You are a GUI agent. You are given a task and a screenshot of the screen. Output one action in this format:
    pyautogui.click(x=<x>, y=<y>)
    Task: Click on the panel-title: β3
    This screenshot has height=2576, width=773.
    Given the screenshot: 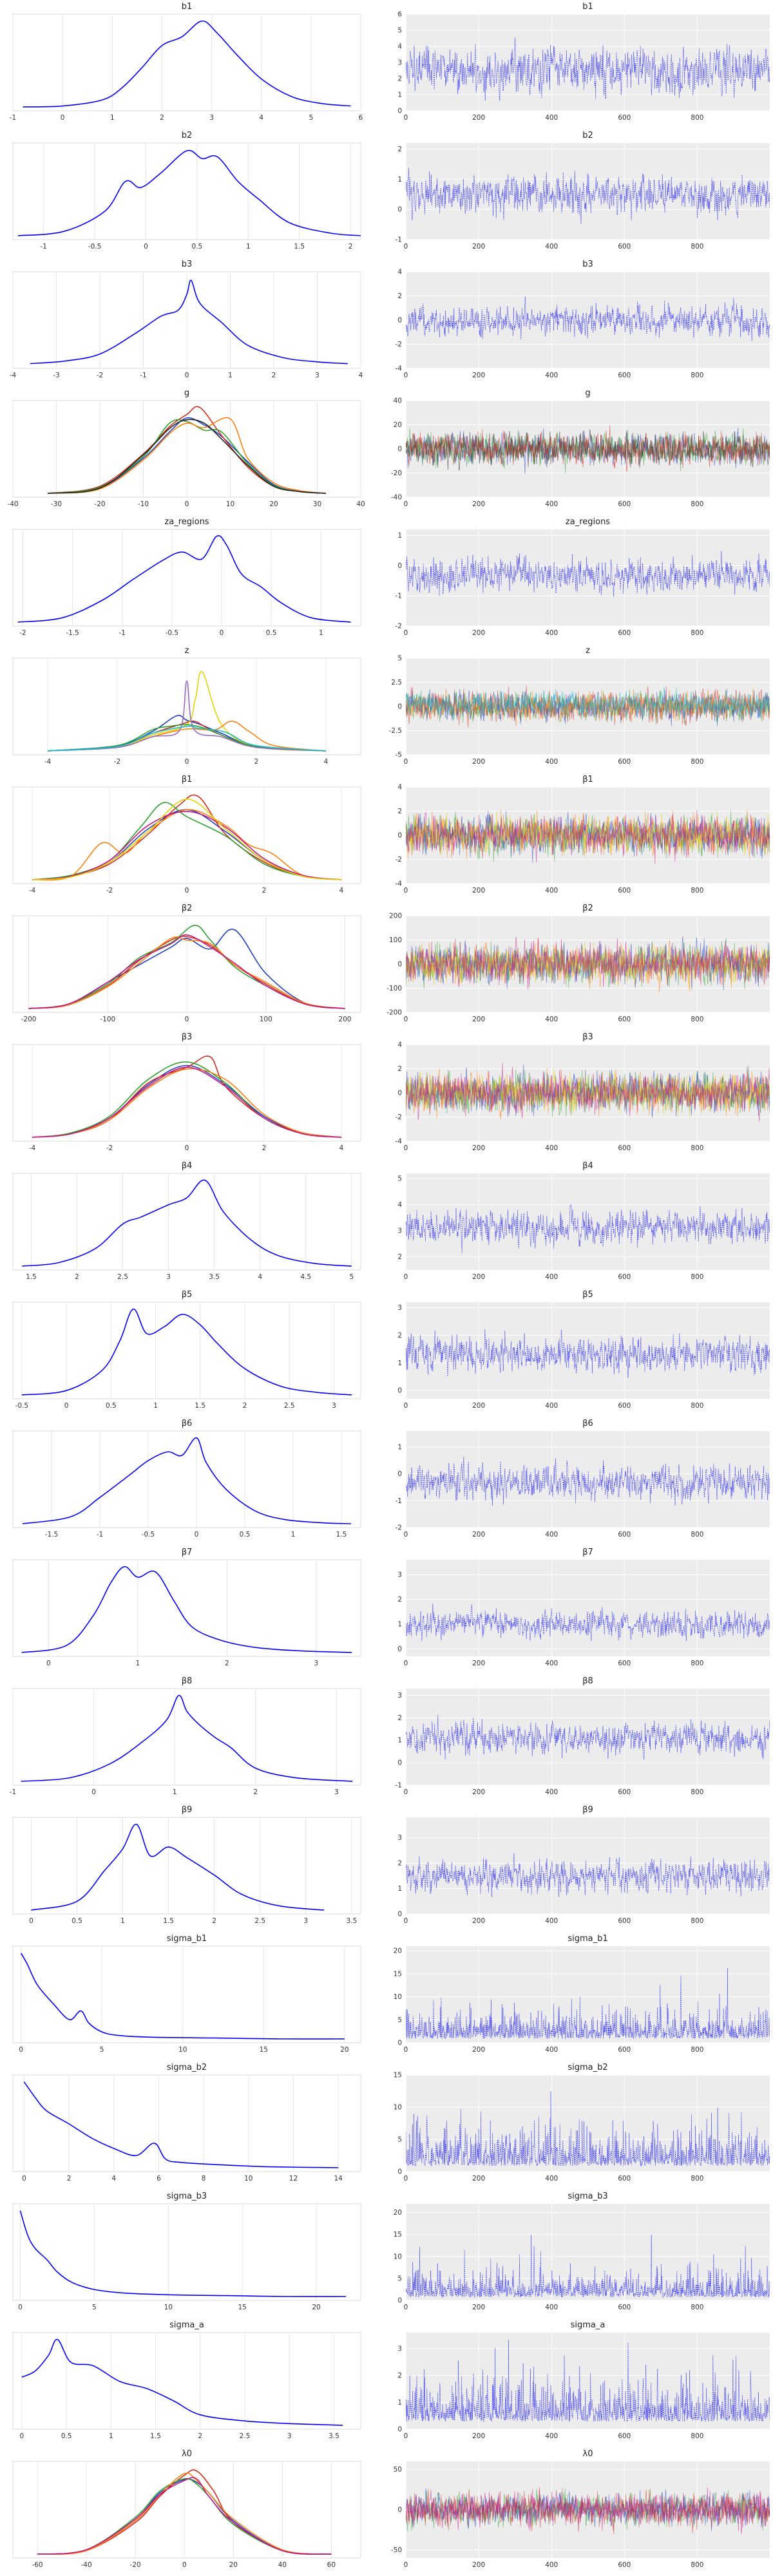 What is the action you would take?
    pyautogui.click(x=187, y=1037)
    